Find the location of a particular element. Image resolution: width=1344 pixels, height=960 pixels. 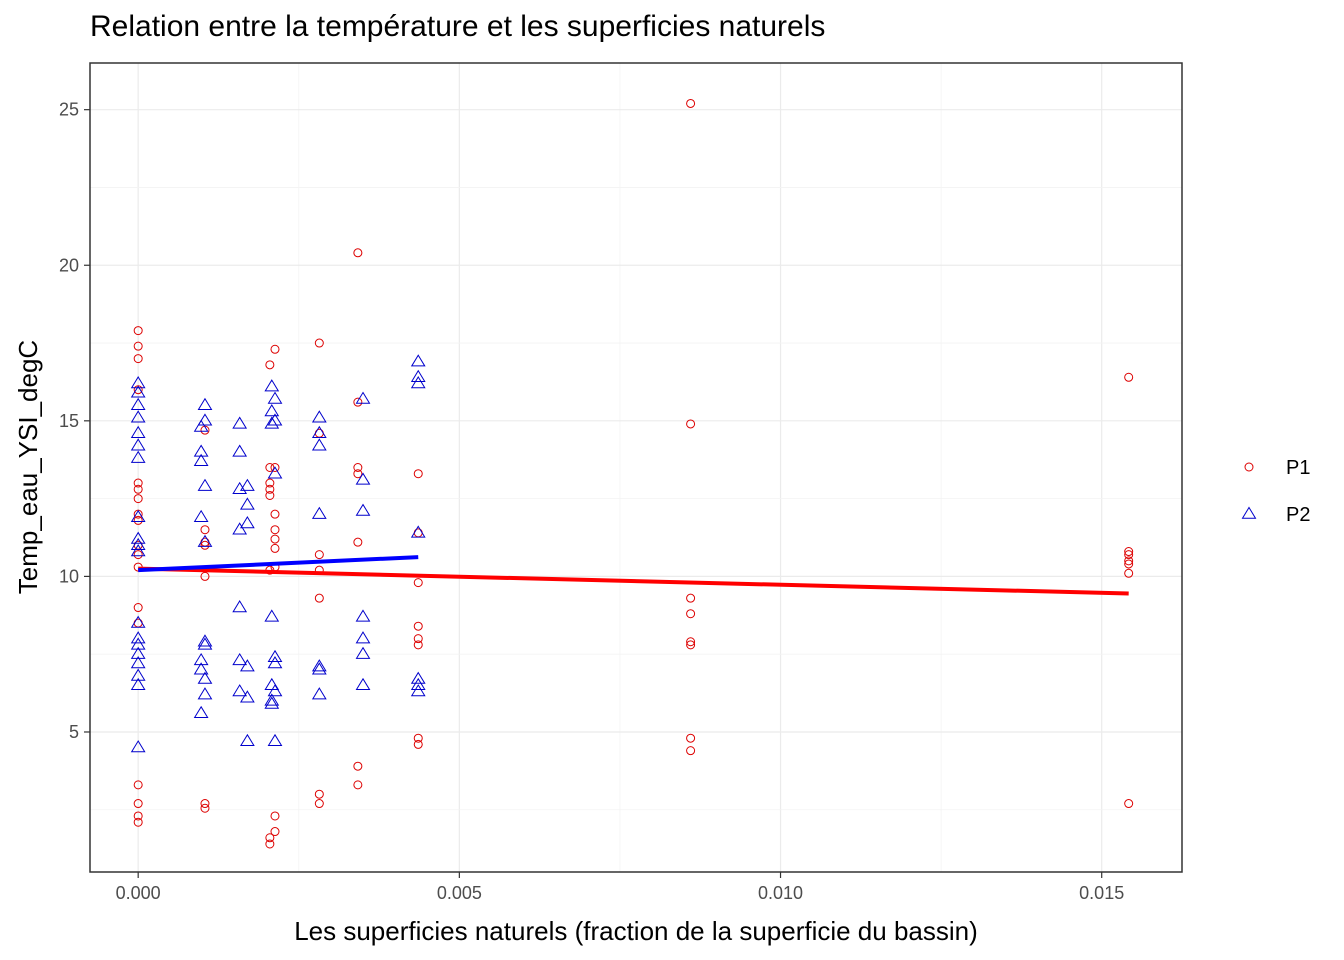

y-tick-label: 10 is located at coordinates (69, 576).